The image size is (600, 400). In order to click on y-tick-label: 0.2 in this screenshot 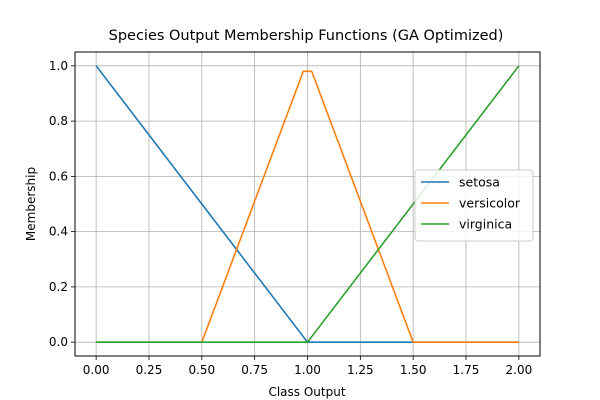, I will do `click(58, 287)`.